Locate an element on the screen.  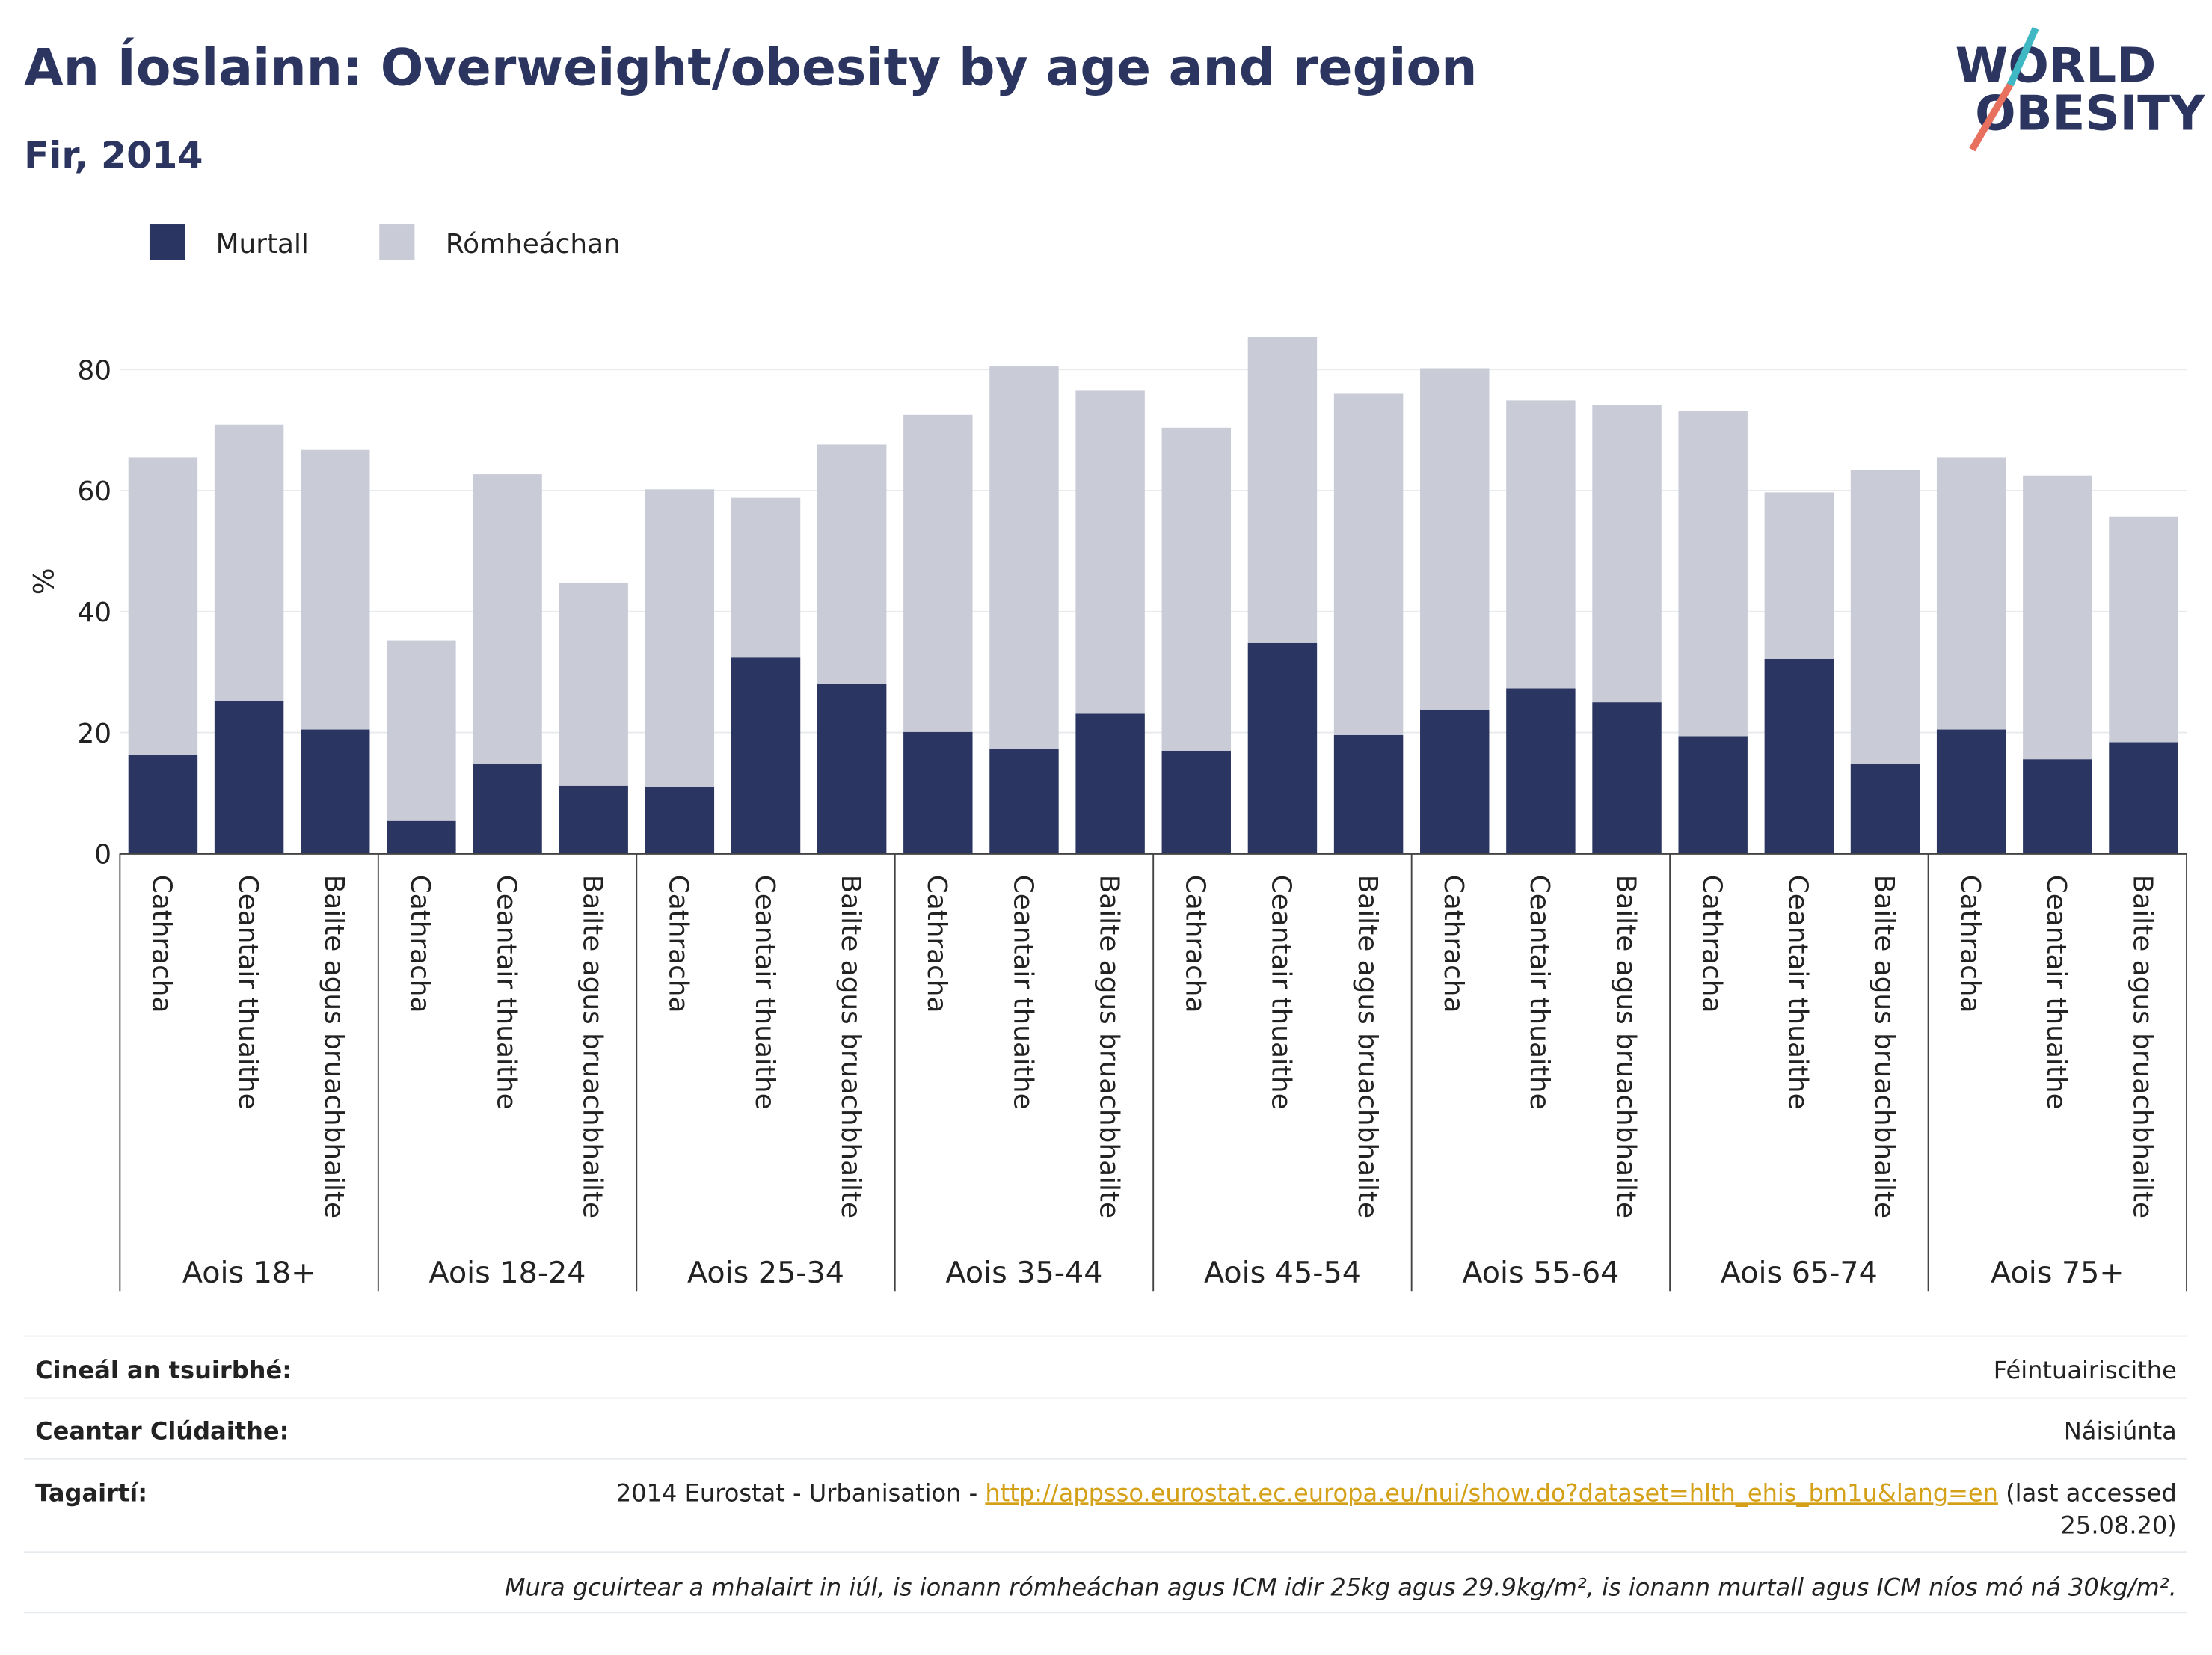
legend-label: Rómheáchan is located at coordinates (533, 244).